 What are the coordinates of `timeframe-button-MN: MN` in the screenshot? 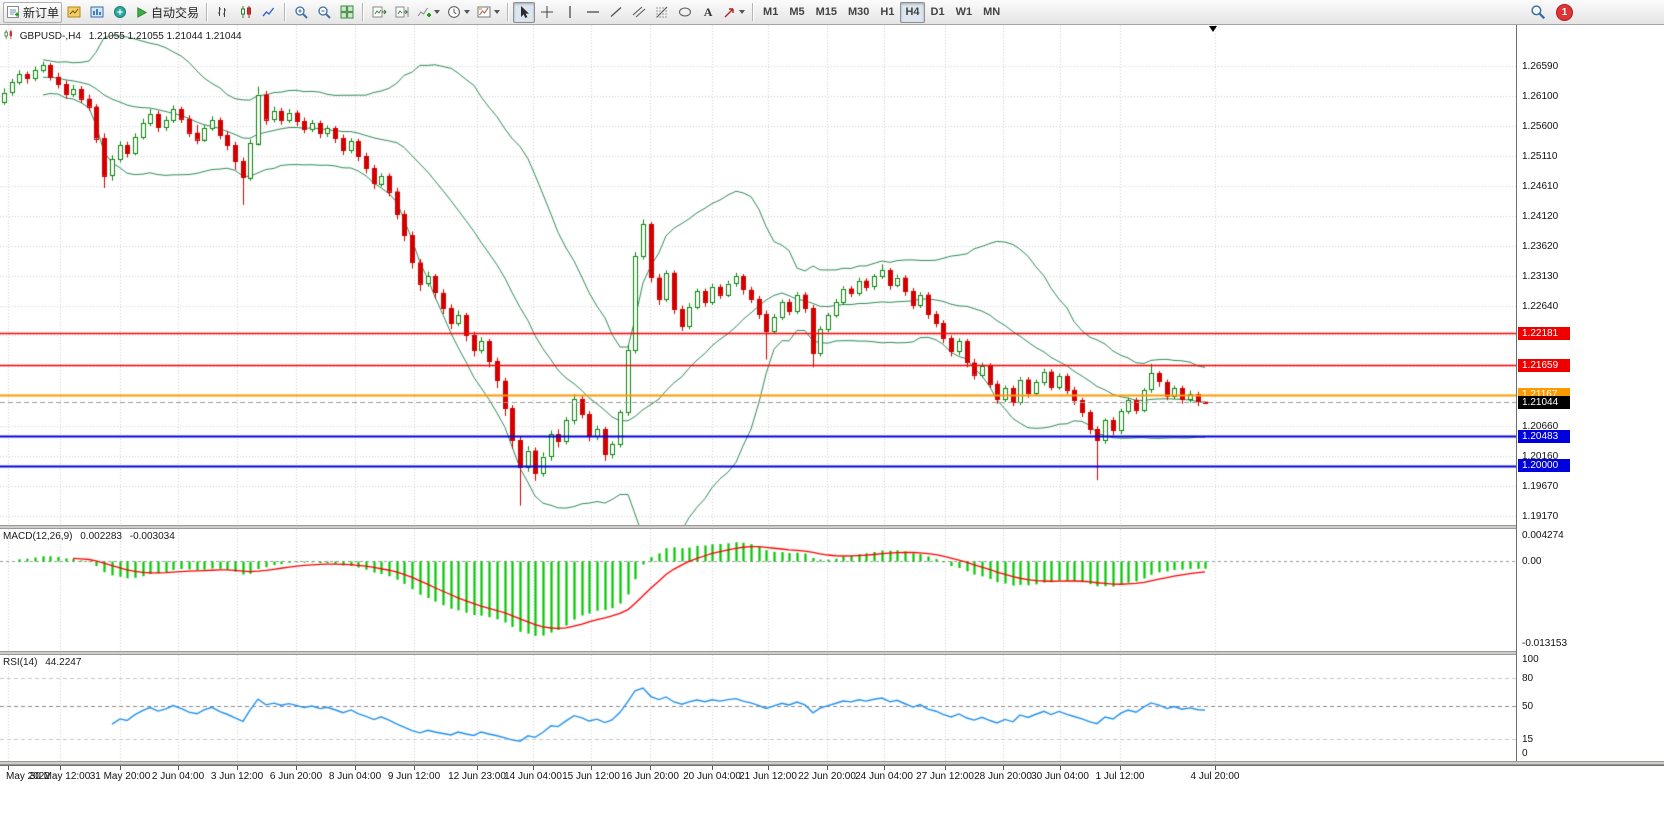 It's located at (991, 12).